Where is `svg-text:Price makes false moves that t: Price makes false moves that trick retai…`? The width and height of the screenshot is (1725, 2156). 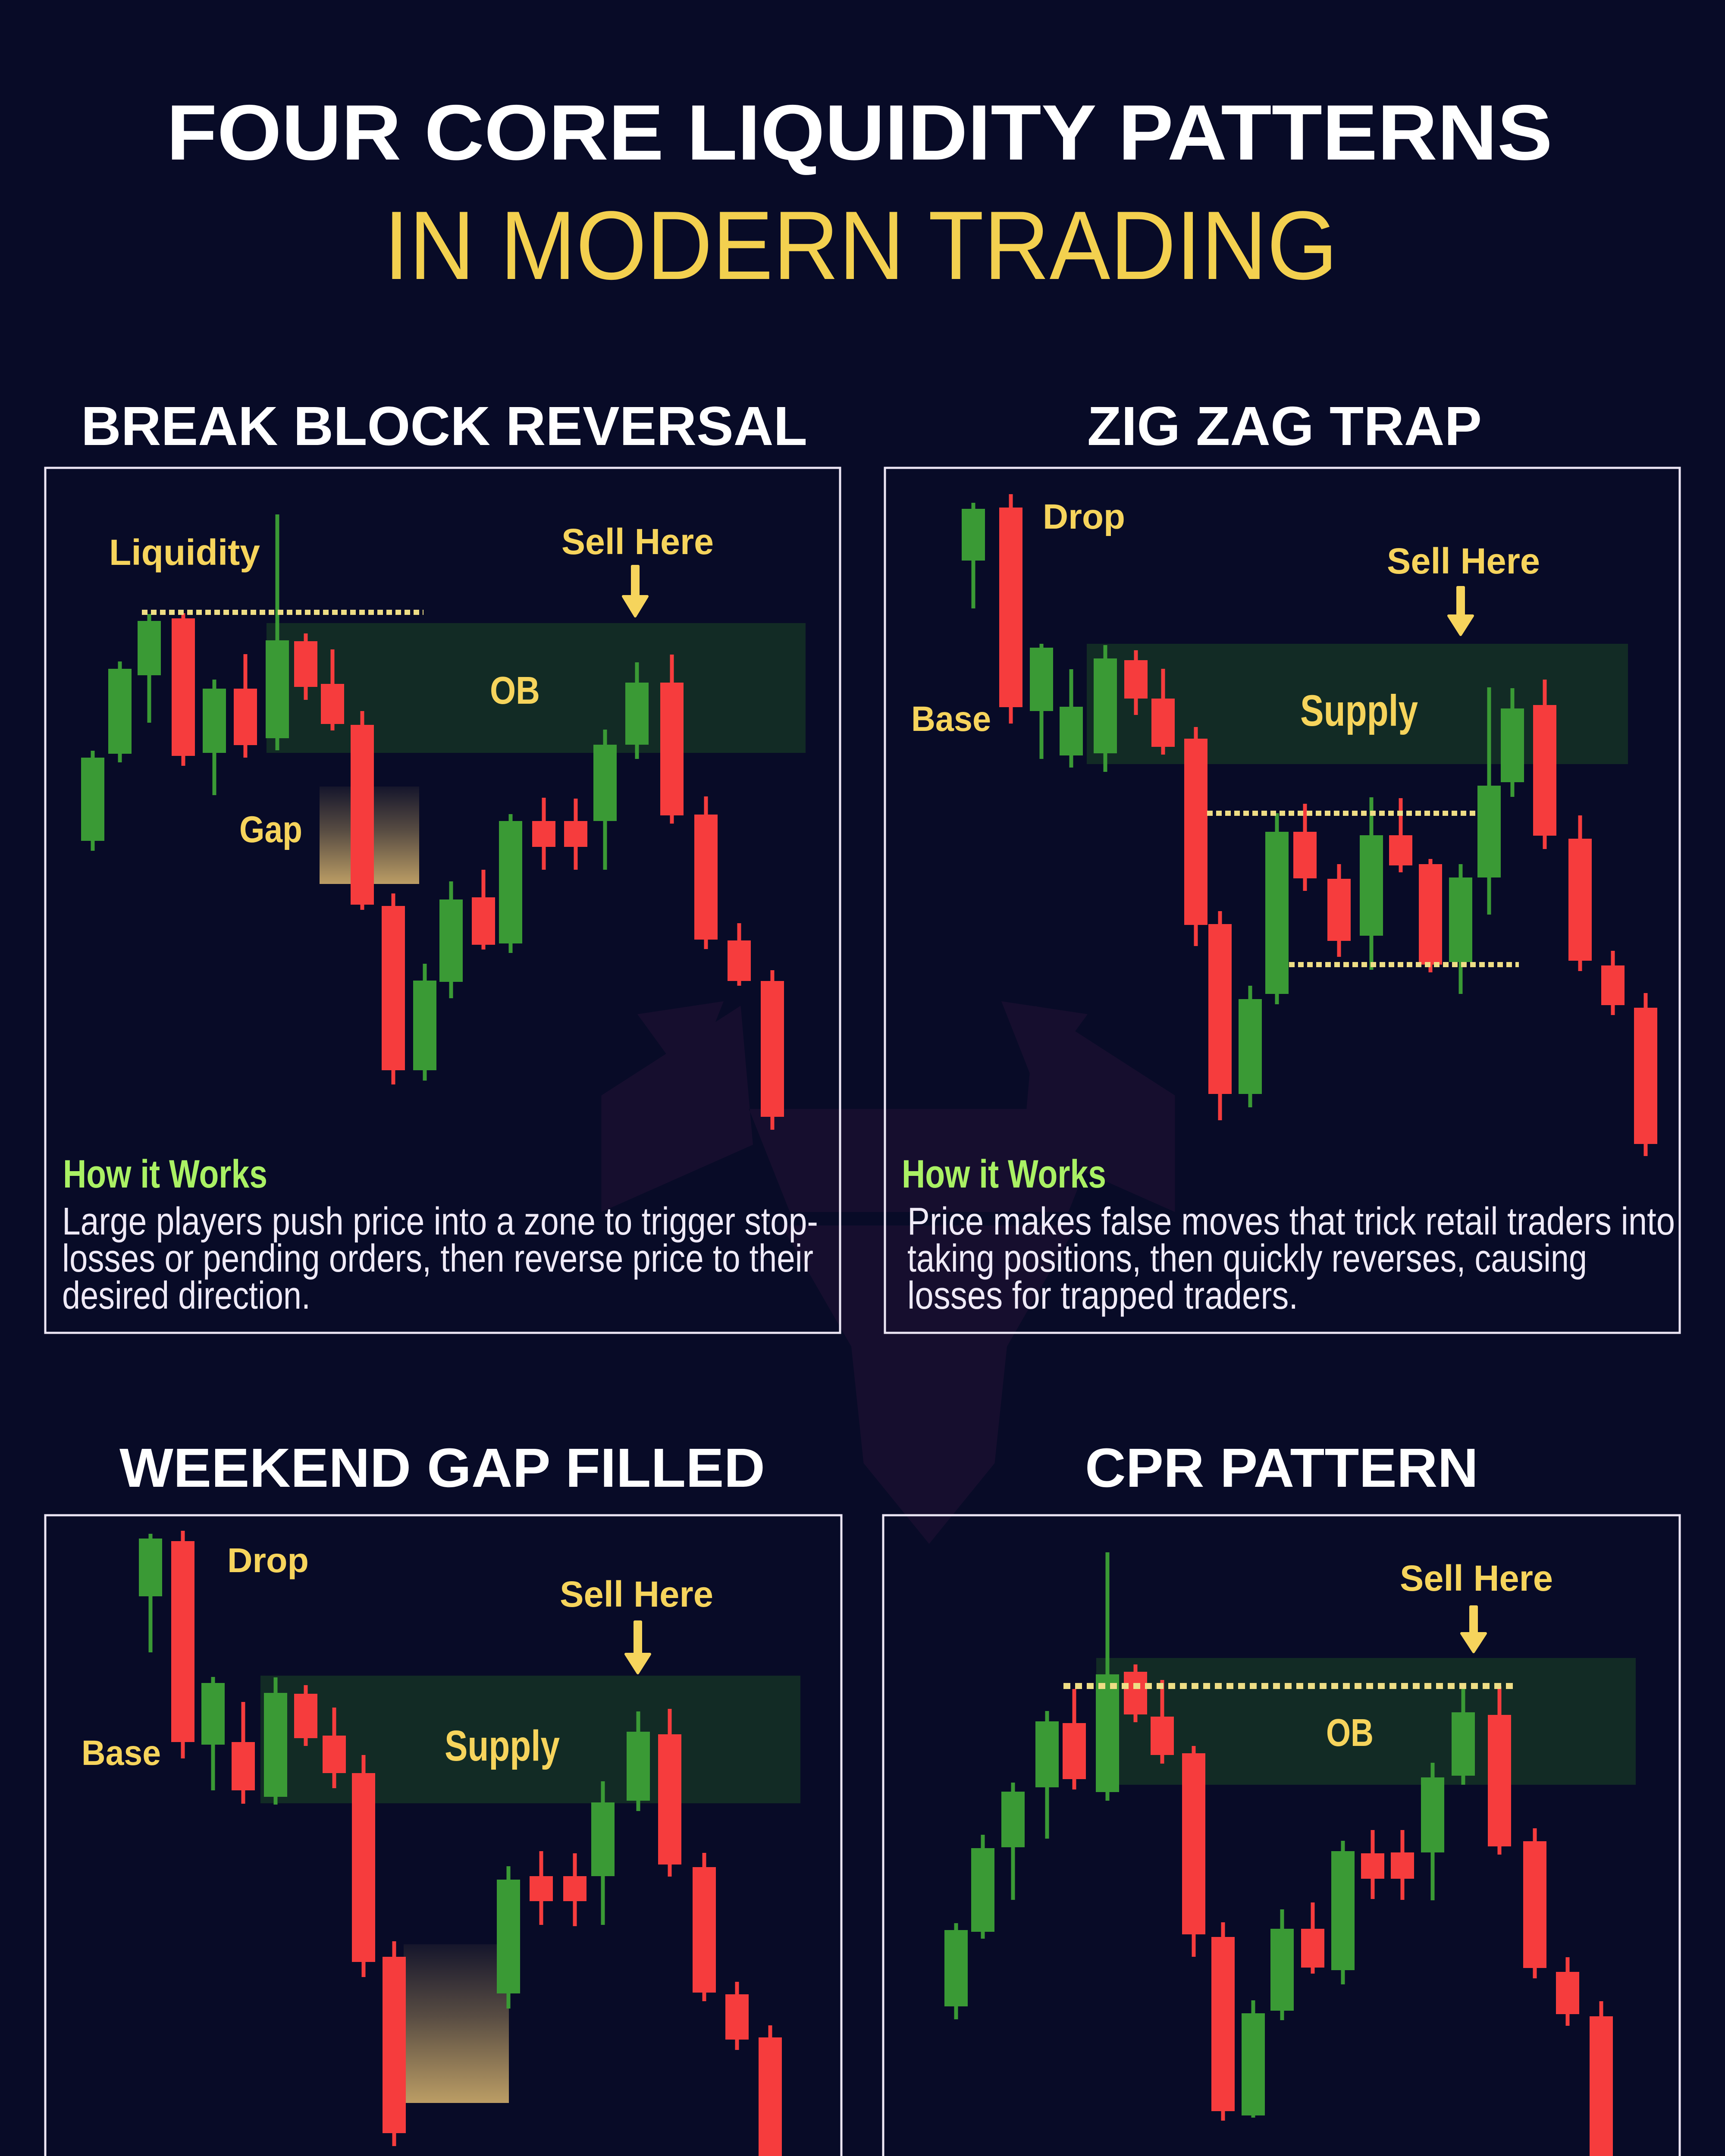 svg-text:Price makes false moves that t: Price makes false moves that trick retai… is located at coordinates (1291, 1221).